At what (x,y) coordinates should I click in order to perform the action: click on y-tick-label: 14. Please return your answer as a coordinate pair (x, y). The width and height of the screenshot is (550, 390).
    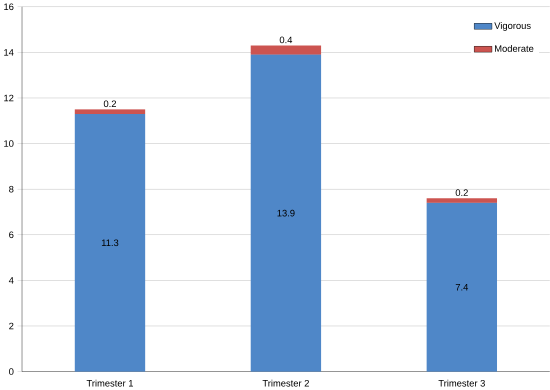
    Looking at the image, I should click on (9, 52).